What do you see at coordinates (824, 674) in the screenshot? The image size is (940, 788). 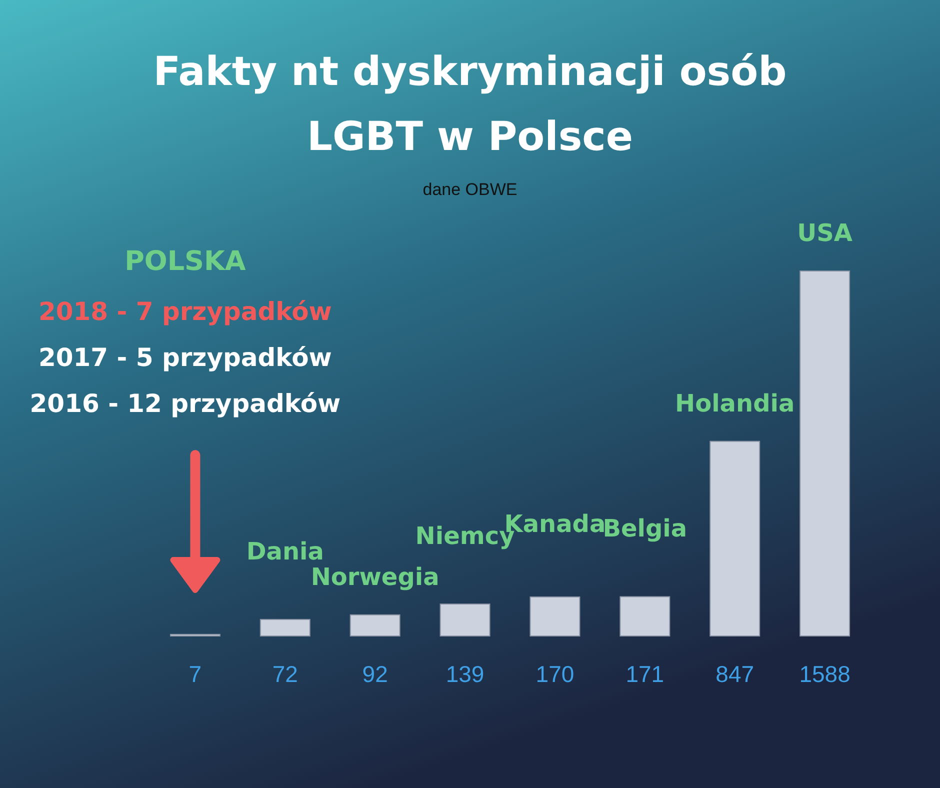 I see `data-label: 1588` at bounding box center [824, 674].